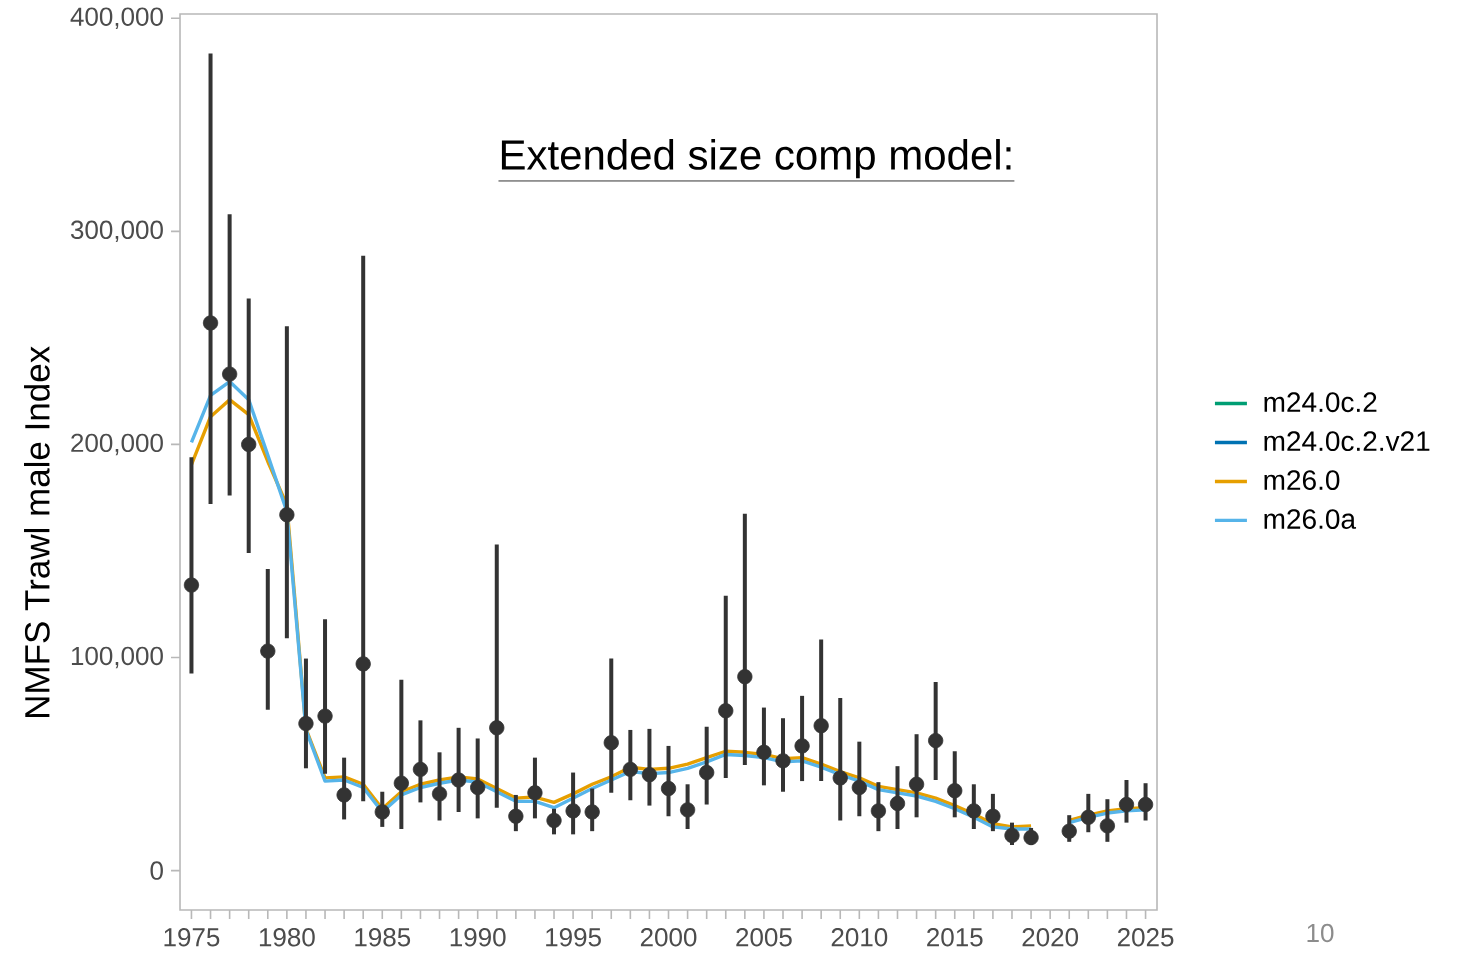 The height and width of the screenshot is (955, 1475). Describe the element at coordinates (1145, 937) in the screenshot. I see `x-tick-label: 2025` at that location.